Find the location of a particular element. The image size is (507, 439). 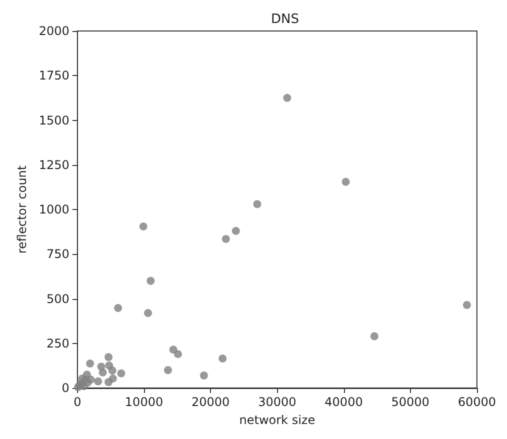

x-tick-label: 40000 is located at coordinates (343, 402).